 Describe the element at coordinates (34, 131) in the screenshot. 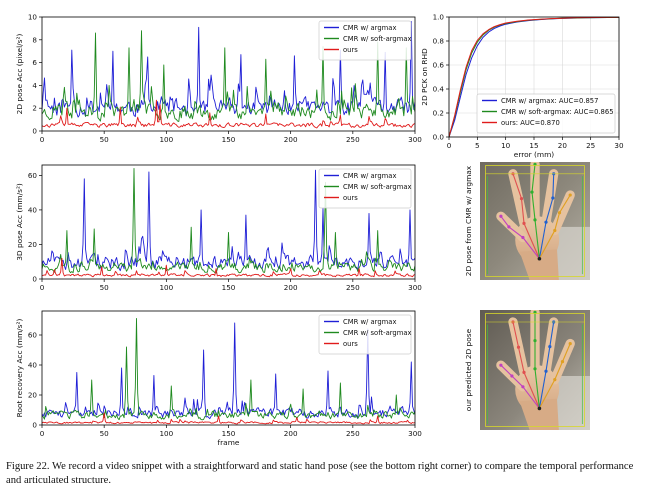

I see `y-tick-label: 0` at that location.